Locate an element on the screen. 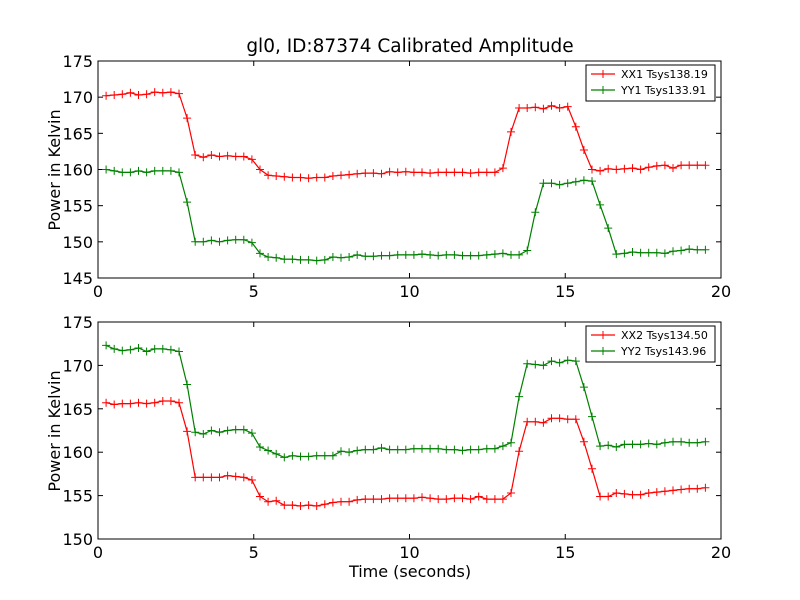 This screenshot has height=600, width=800. x-tick-label-bottom-0: 0 is located at coordinates (98, 552).